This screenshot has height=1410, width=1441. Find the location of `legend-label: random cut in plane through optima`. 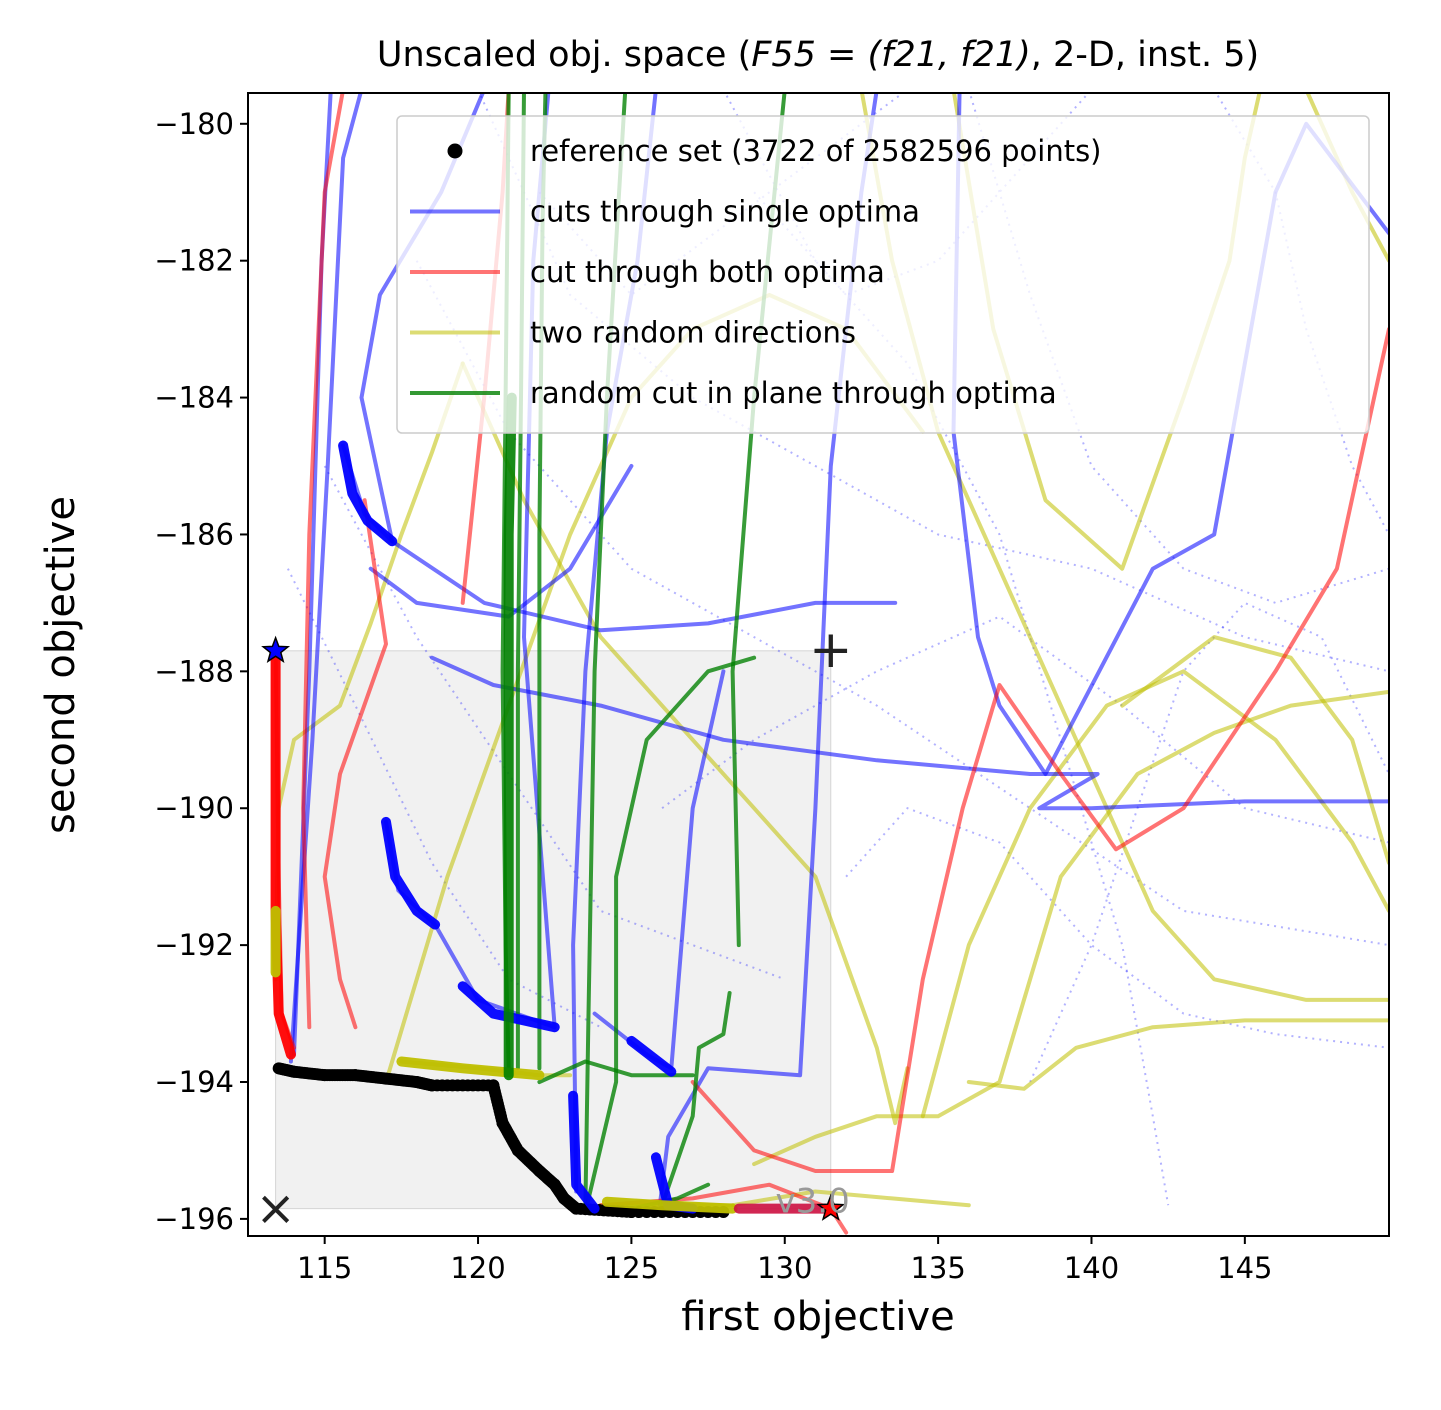

legend-label: random cut in plane through optima is located at coordinates (793, 393).